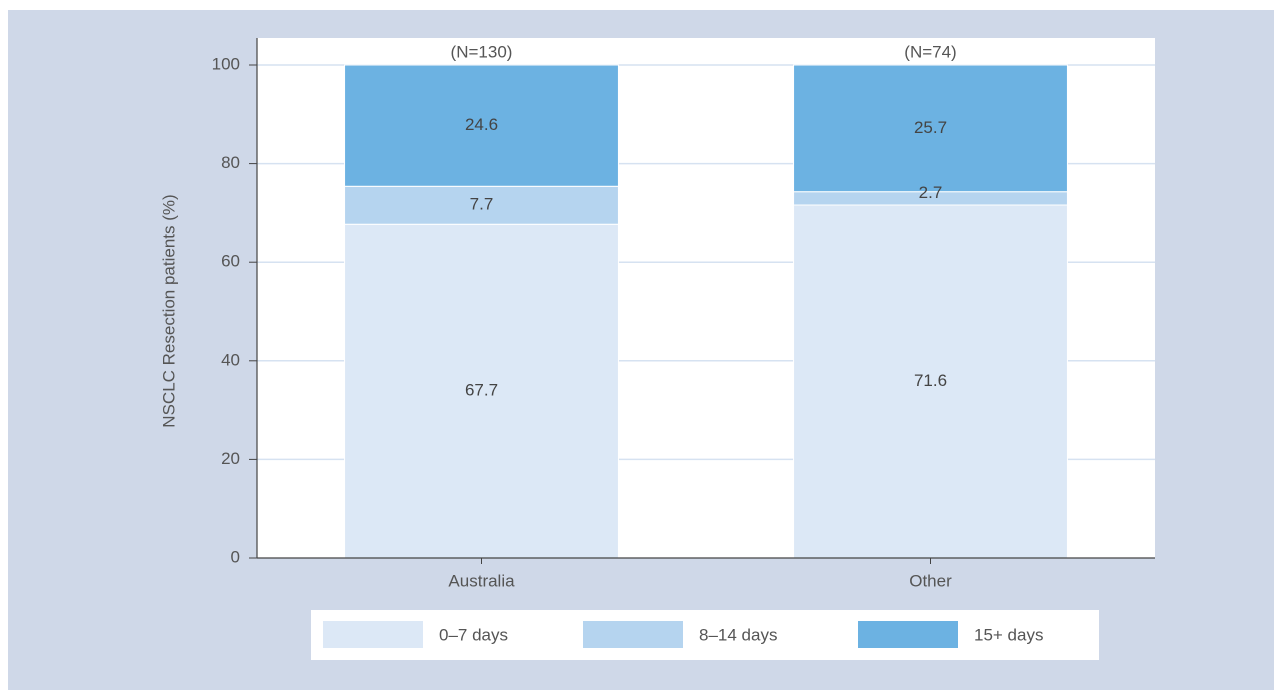 The height and width of the screenshot is (695, 1282). Describe the element at coordinates (226, 63) in the screenshot. I see `y-tick-label: 100` at that location.